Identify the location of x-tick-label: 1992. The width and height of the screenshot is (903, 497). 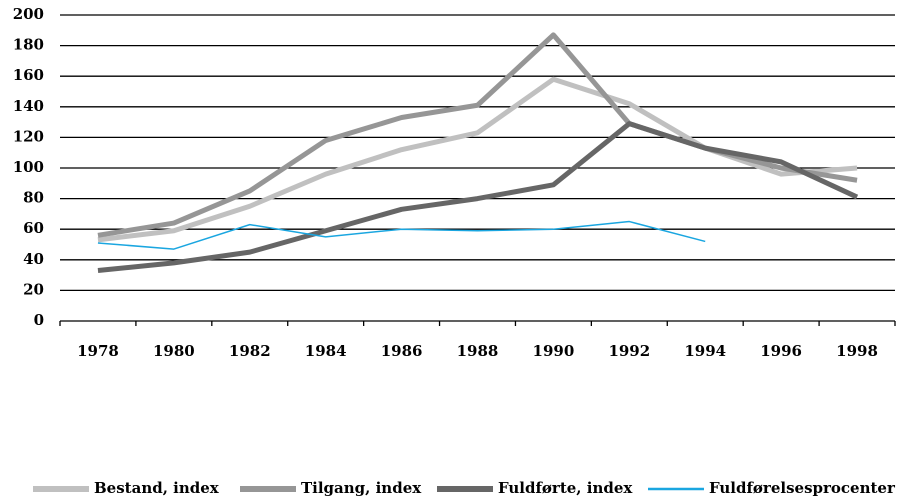
(629, 351).